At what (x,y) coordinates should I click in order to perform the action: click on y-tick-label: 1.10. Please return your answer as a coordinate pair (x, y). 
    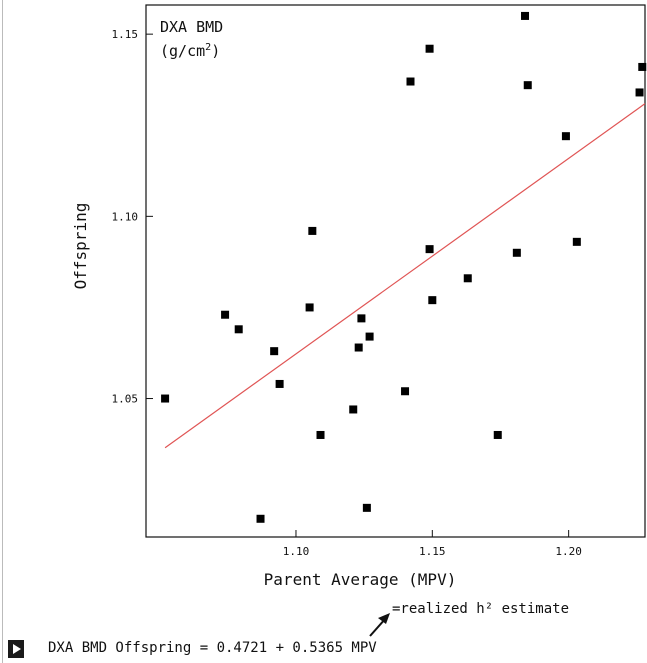
    Looking at the image, I should click on (125, 216).